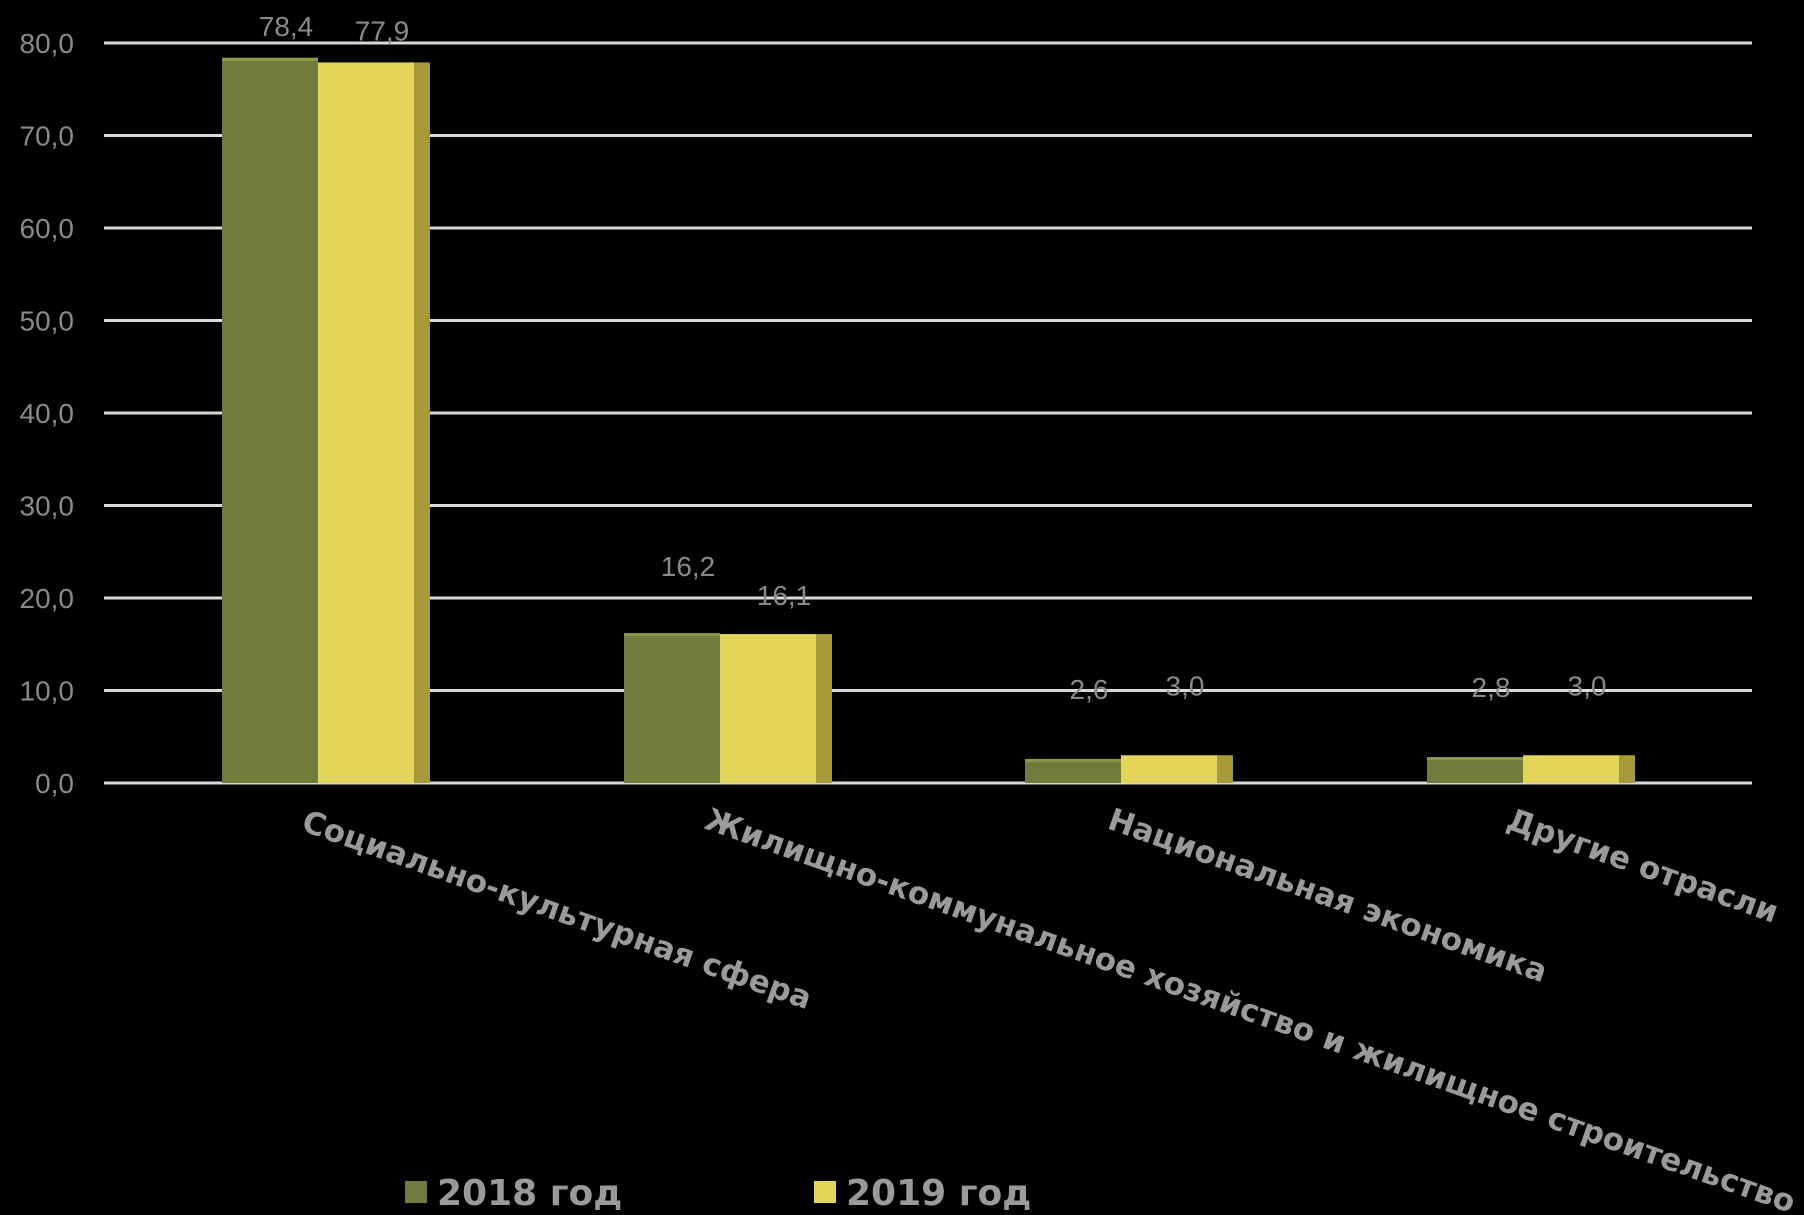 Image resolution: width=1804 pixels, height=1215 pixels. I want to click on y-tick-label: 30,0, so click(47, 506).